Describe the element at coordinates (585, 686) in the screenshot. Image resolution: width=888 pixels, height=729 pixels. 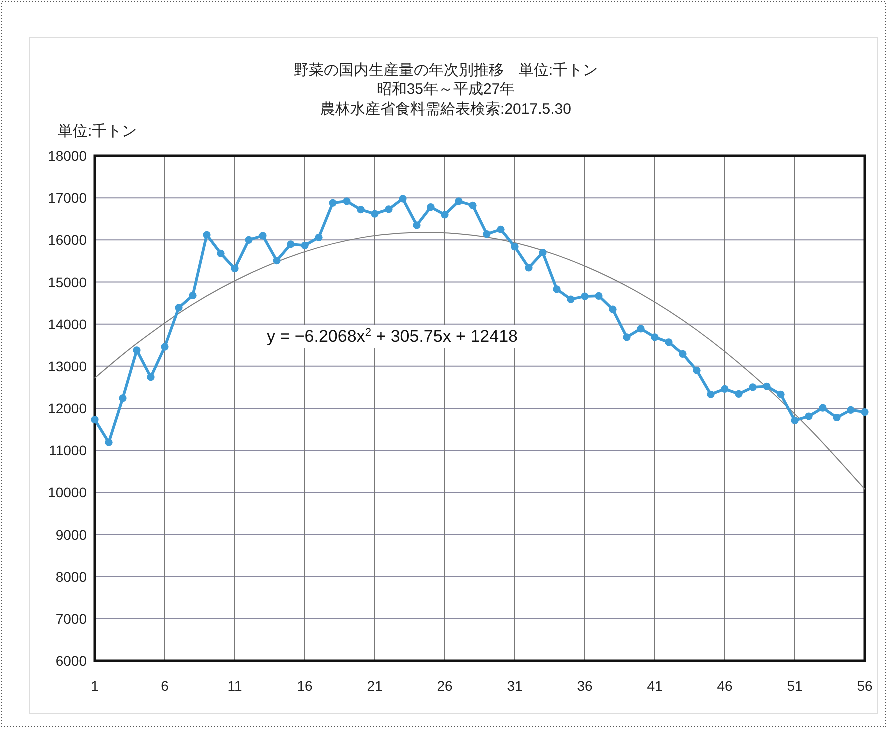
I see `x-tick-label: 36` at that location.